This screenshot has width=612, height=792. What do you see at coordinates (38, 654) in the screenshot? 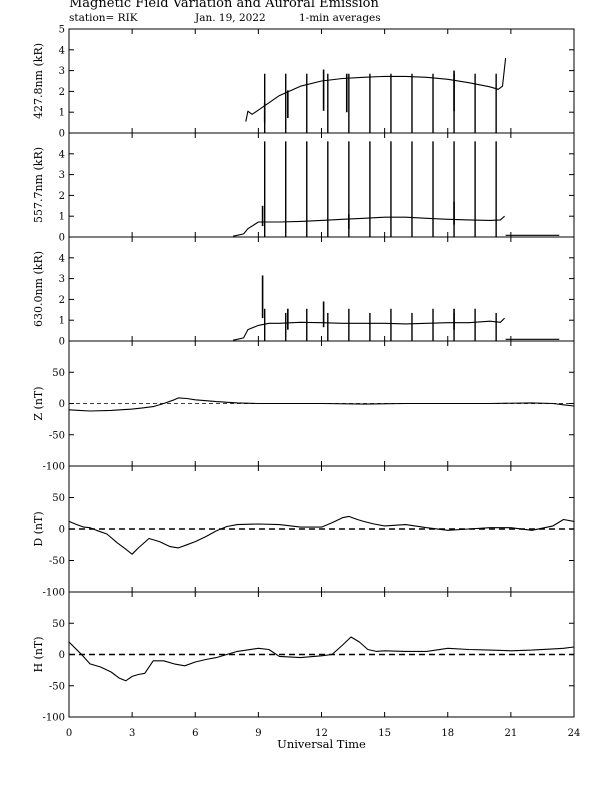
I see `y-axis-label: H (nT)` at bounding box center [38, 654].